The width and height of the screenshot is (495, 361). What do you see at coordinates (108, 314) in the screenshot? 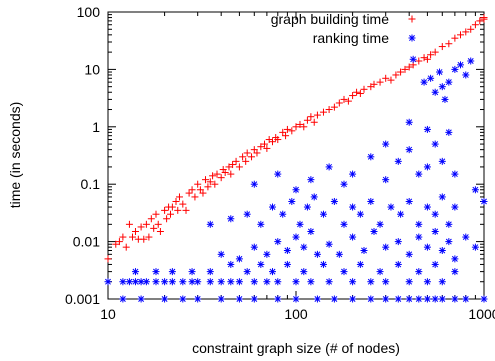
I see `x-tick-label: 10` at bounding box center [108, 314].